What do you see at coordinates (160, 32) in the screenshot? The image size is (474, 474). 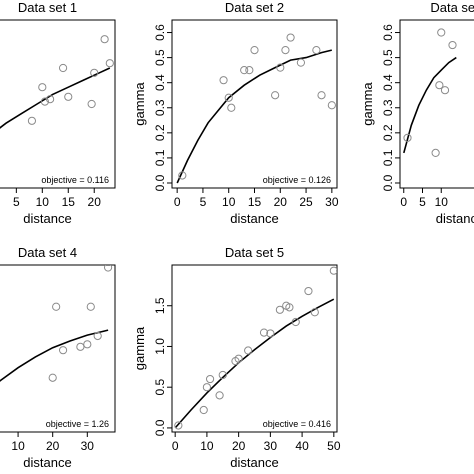 I see `y-tick-label: 0.6` at bounding box center [160, 32].